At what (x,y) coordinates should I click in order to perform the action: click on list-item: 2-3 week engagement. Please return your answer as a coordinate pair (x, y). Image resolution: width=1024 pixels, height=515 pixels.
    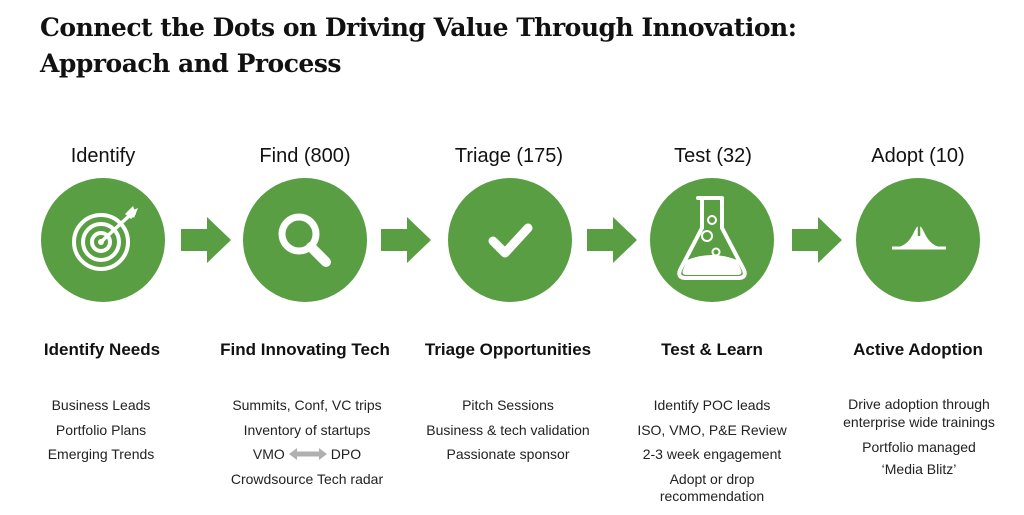
    Looking at the image, I should click on (712, 454).